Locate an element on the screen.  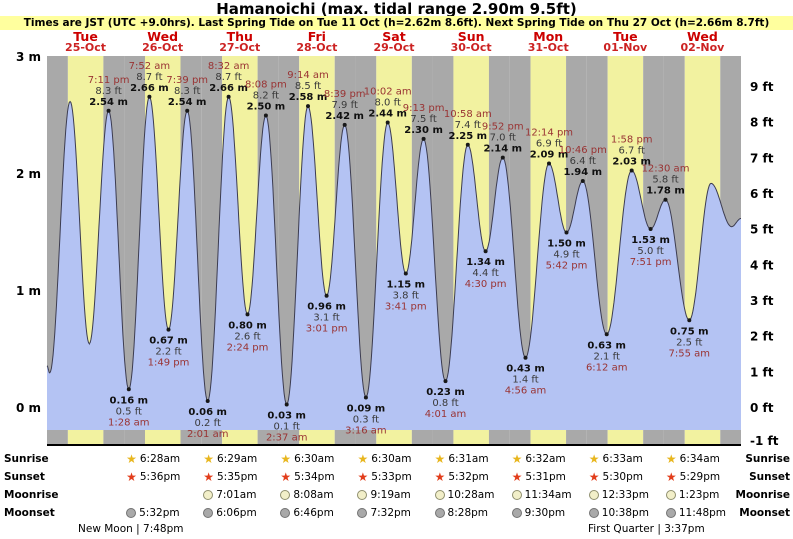
sunrise-entry: ★ 6:31am is located at coordinates (462, 459).